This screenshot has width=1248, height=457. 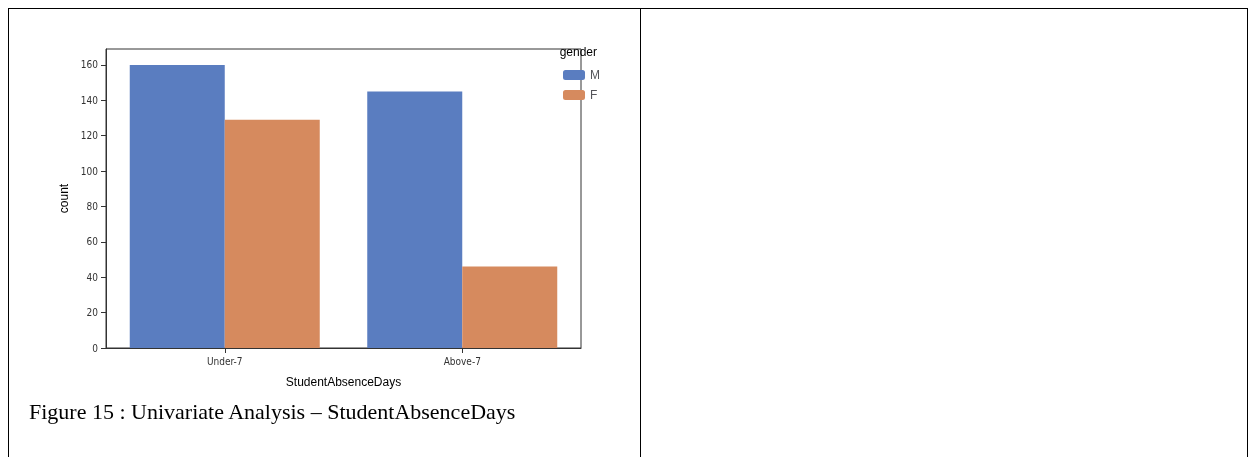 What do you see at coordinates (92, 313) in the screenshot?
I see `y-tick-label: 20` at bounding box center [92, 313].